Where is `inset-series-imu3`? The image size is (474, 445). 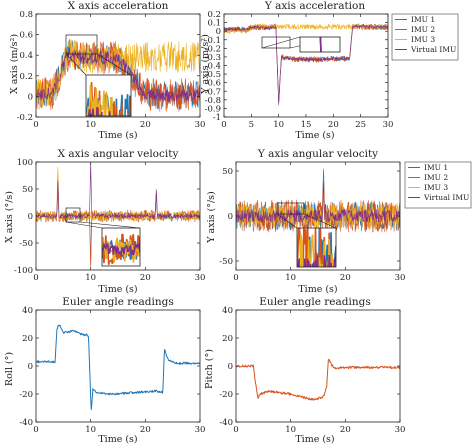 inset-series-imu3 is located at coordinates (316, 250).